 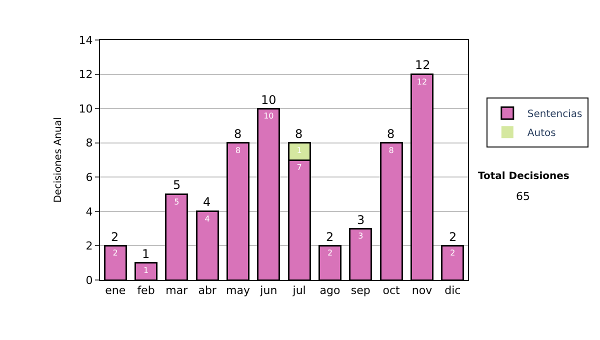 I want to click on y-axis-title: Decisiones Anual, so click(x=58, y=160).